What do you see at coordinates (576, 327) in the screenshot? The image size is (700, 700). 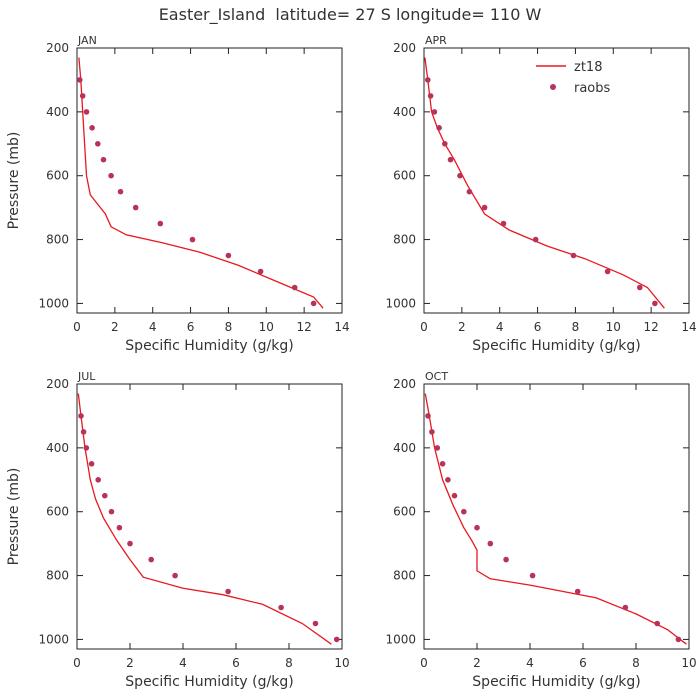 I see `x-tick-label: 8` at bounding box center [576, 327].